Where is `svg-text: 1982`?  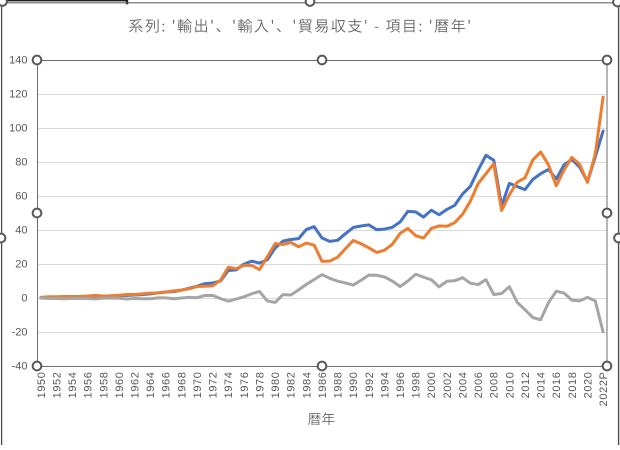 svg-text: 1982 is located at coordinates (292, 385).